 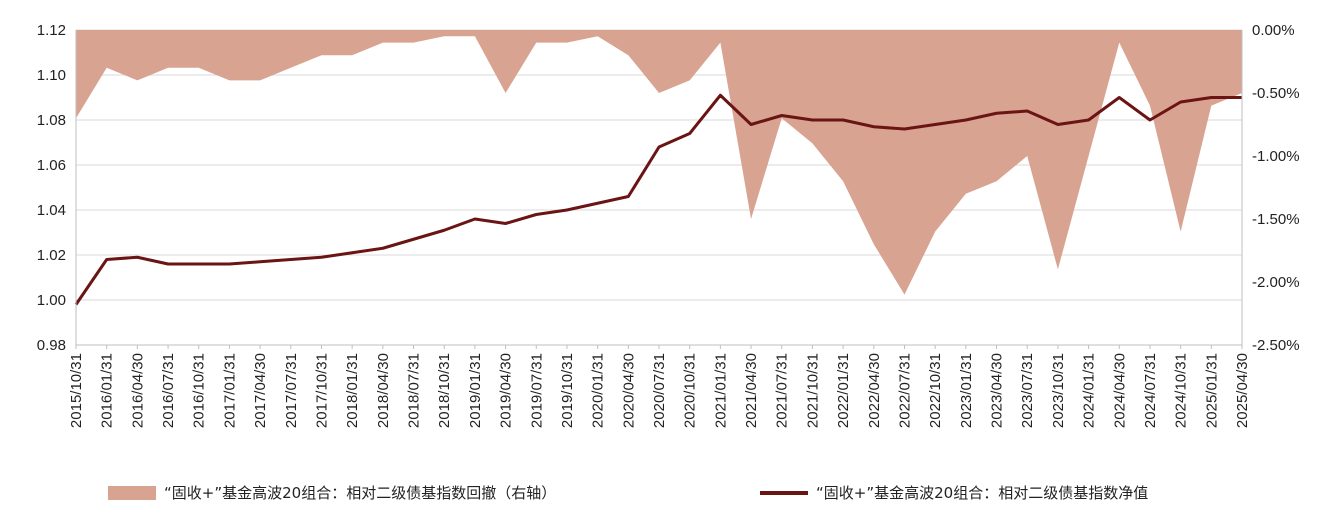 I want to click on left-tick-label: 1.04, so click(x=51, y=210).